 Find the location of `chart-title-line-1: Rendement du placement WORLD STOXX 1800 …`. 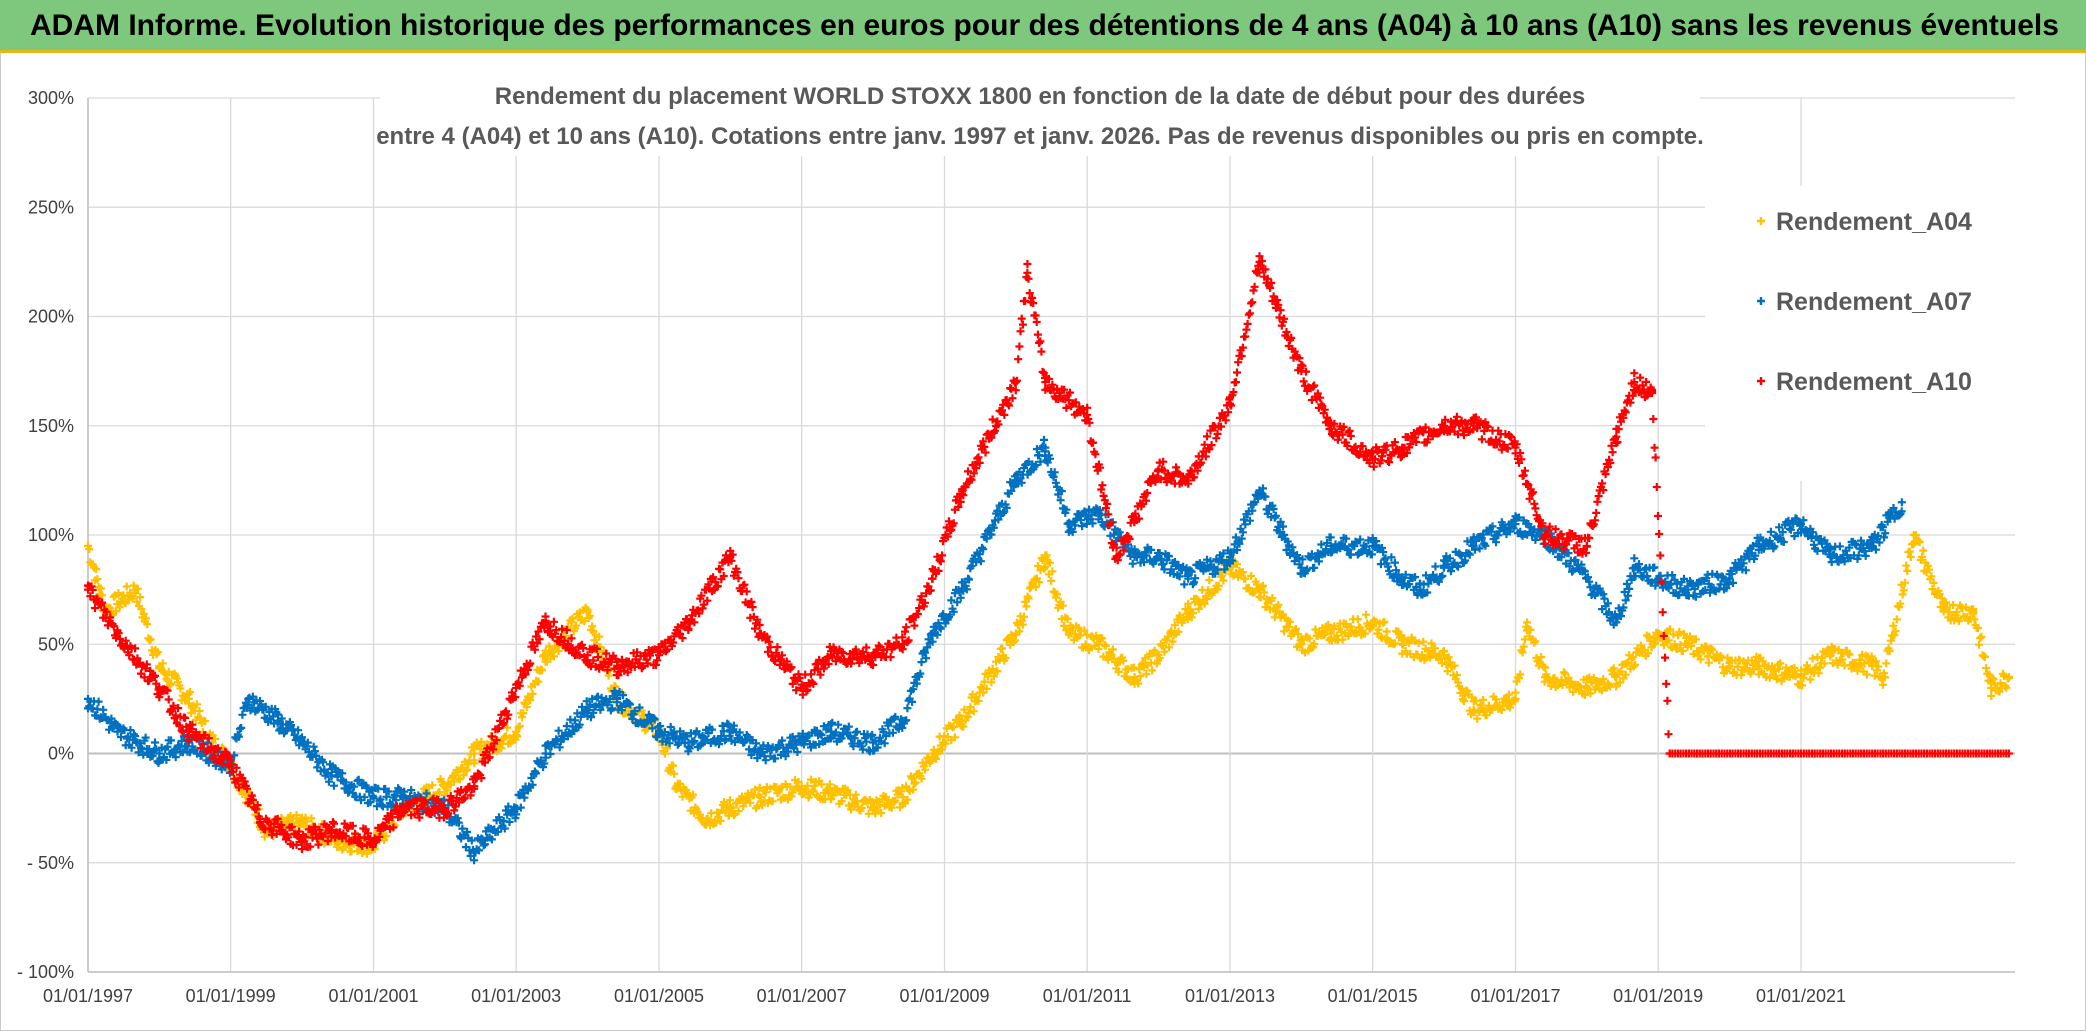

chart-title-line-1: Rendement du placement WORLD STOXX 1800 … is located at coordinates (1040, 96).